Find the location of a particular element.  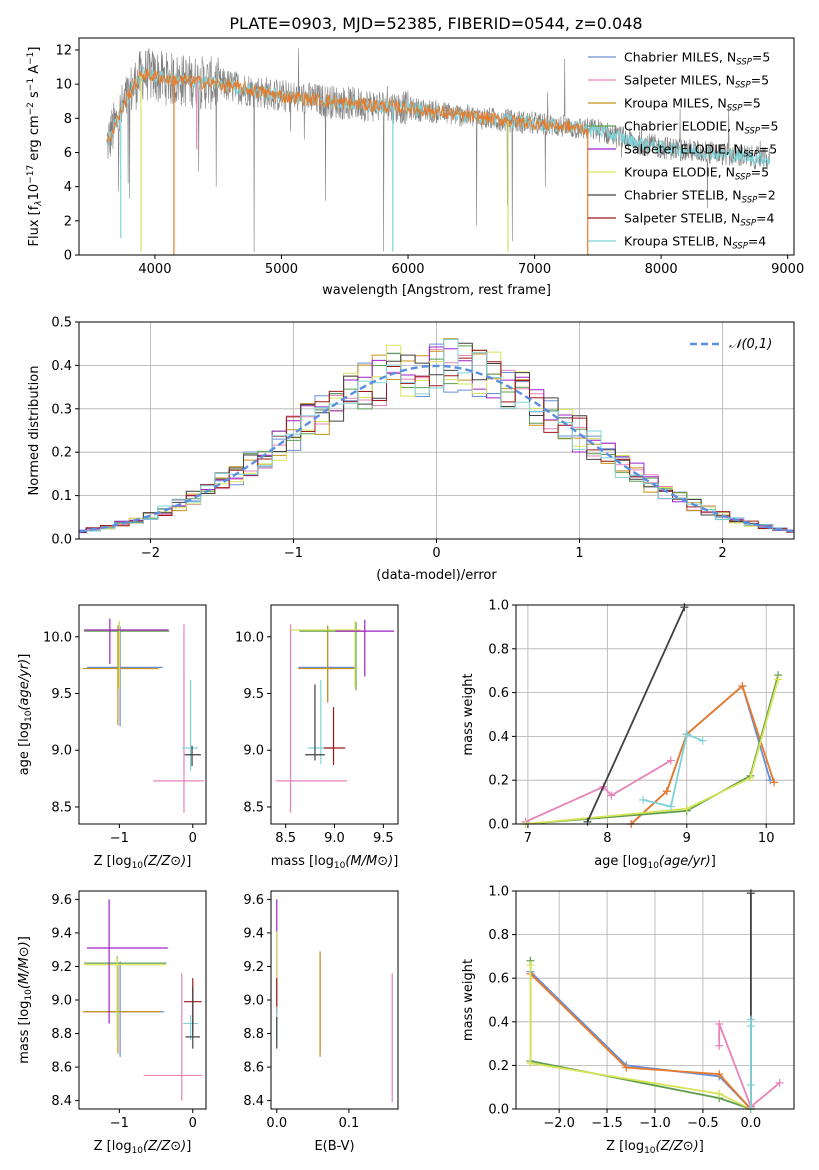

y-axis-label: Flux [fλ10−17 erg cm−2 s−1 A−1] is located at coordinates (35, 147).